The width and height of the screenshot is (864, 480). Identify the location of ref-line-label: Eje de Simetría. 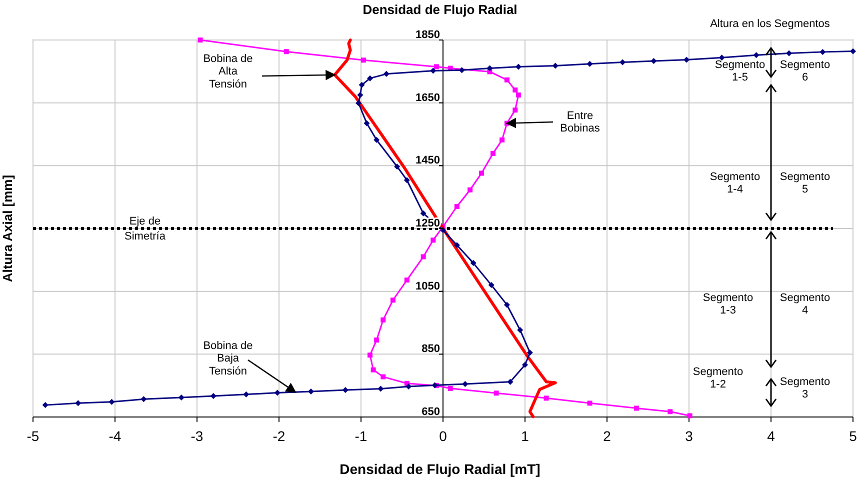
(145, 229).